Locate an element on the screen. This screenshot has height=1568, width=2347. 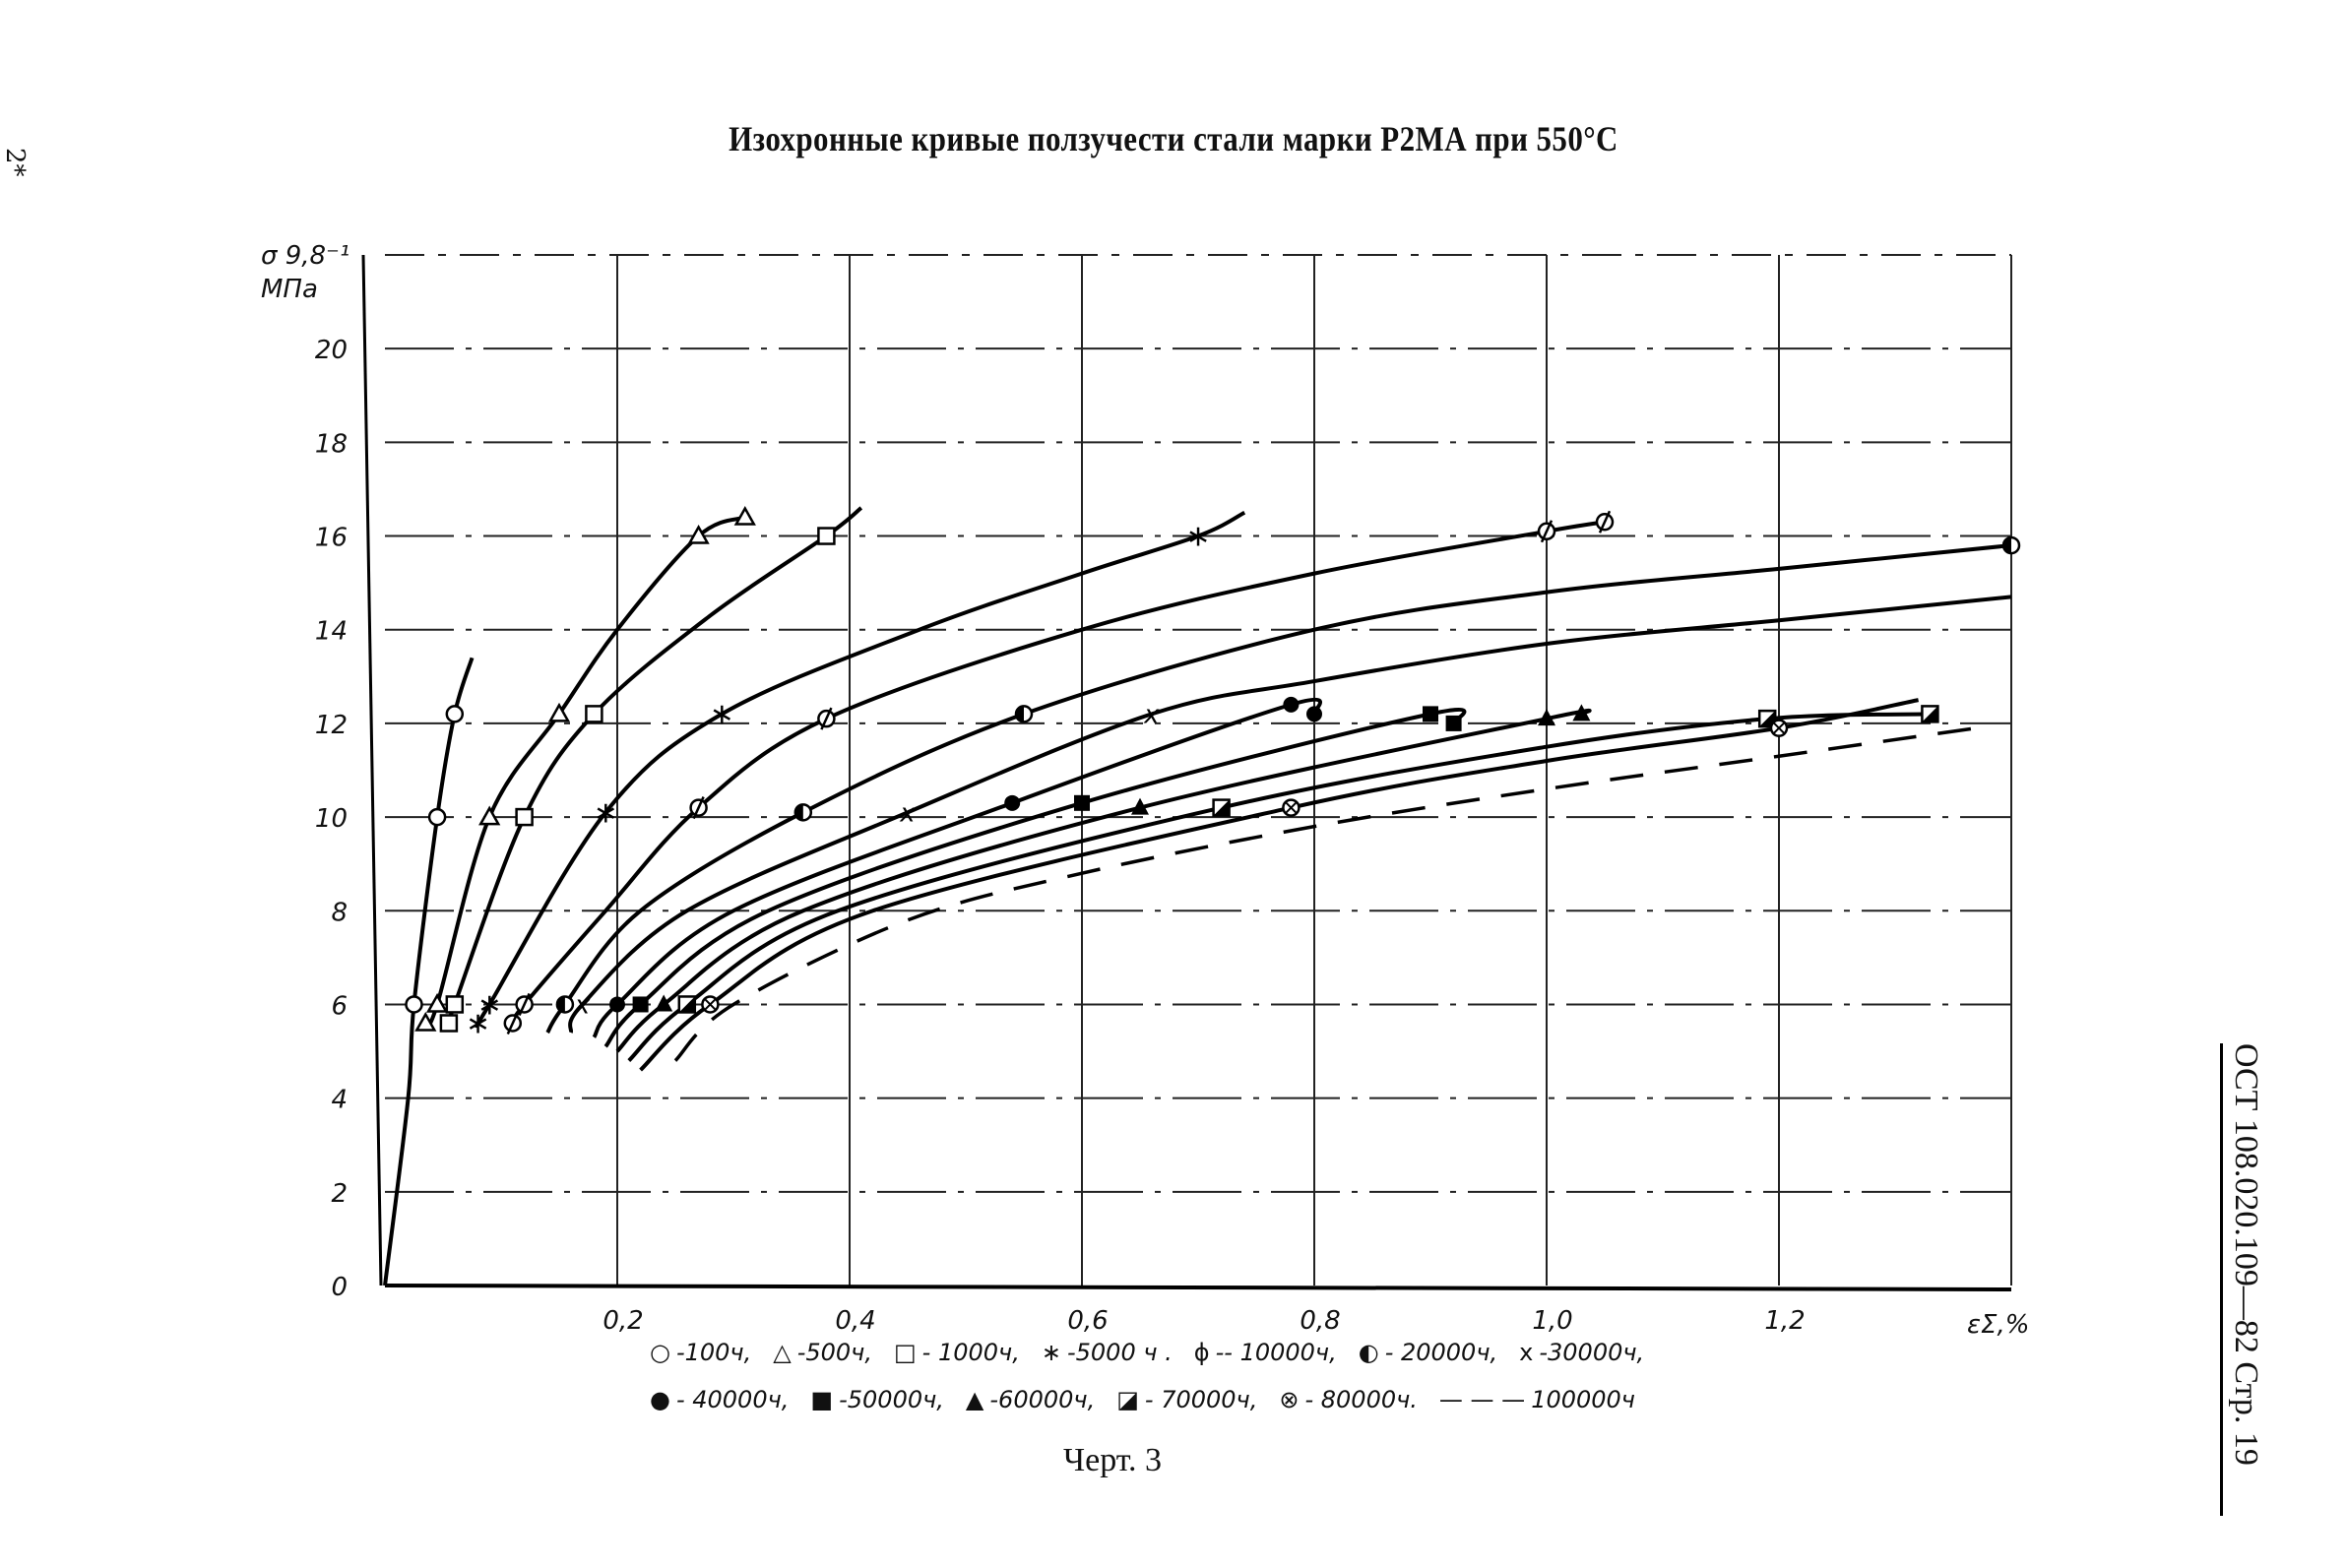
legend-label: - 80000ч. is located at coordinates (1361, 1399).